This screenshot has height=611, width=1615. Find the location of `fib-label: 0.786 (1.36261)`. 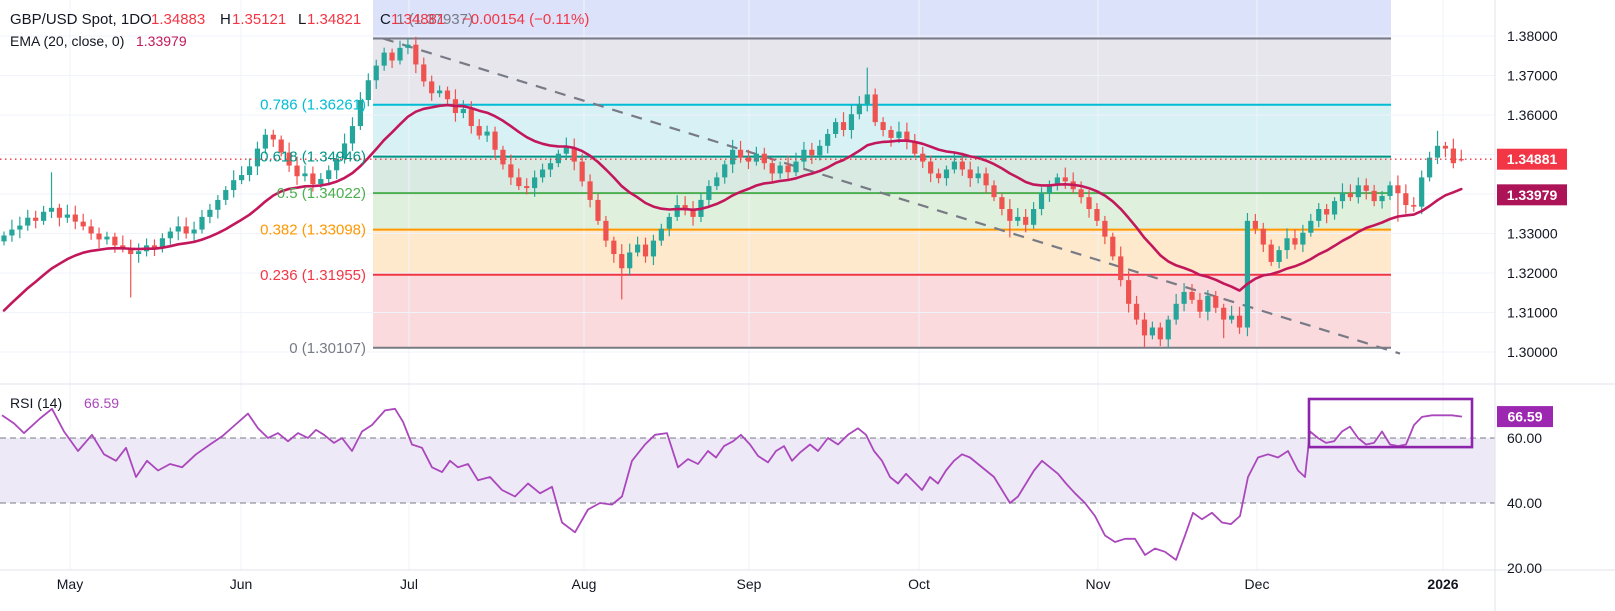

fib-label: 0.786 (1.36261) is located at coordinates (313, 105).